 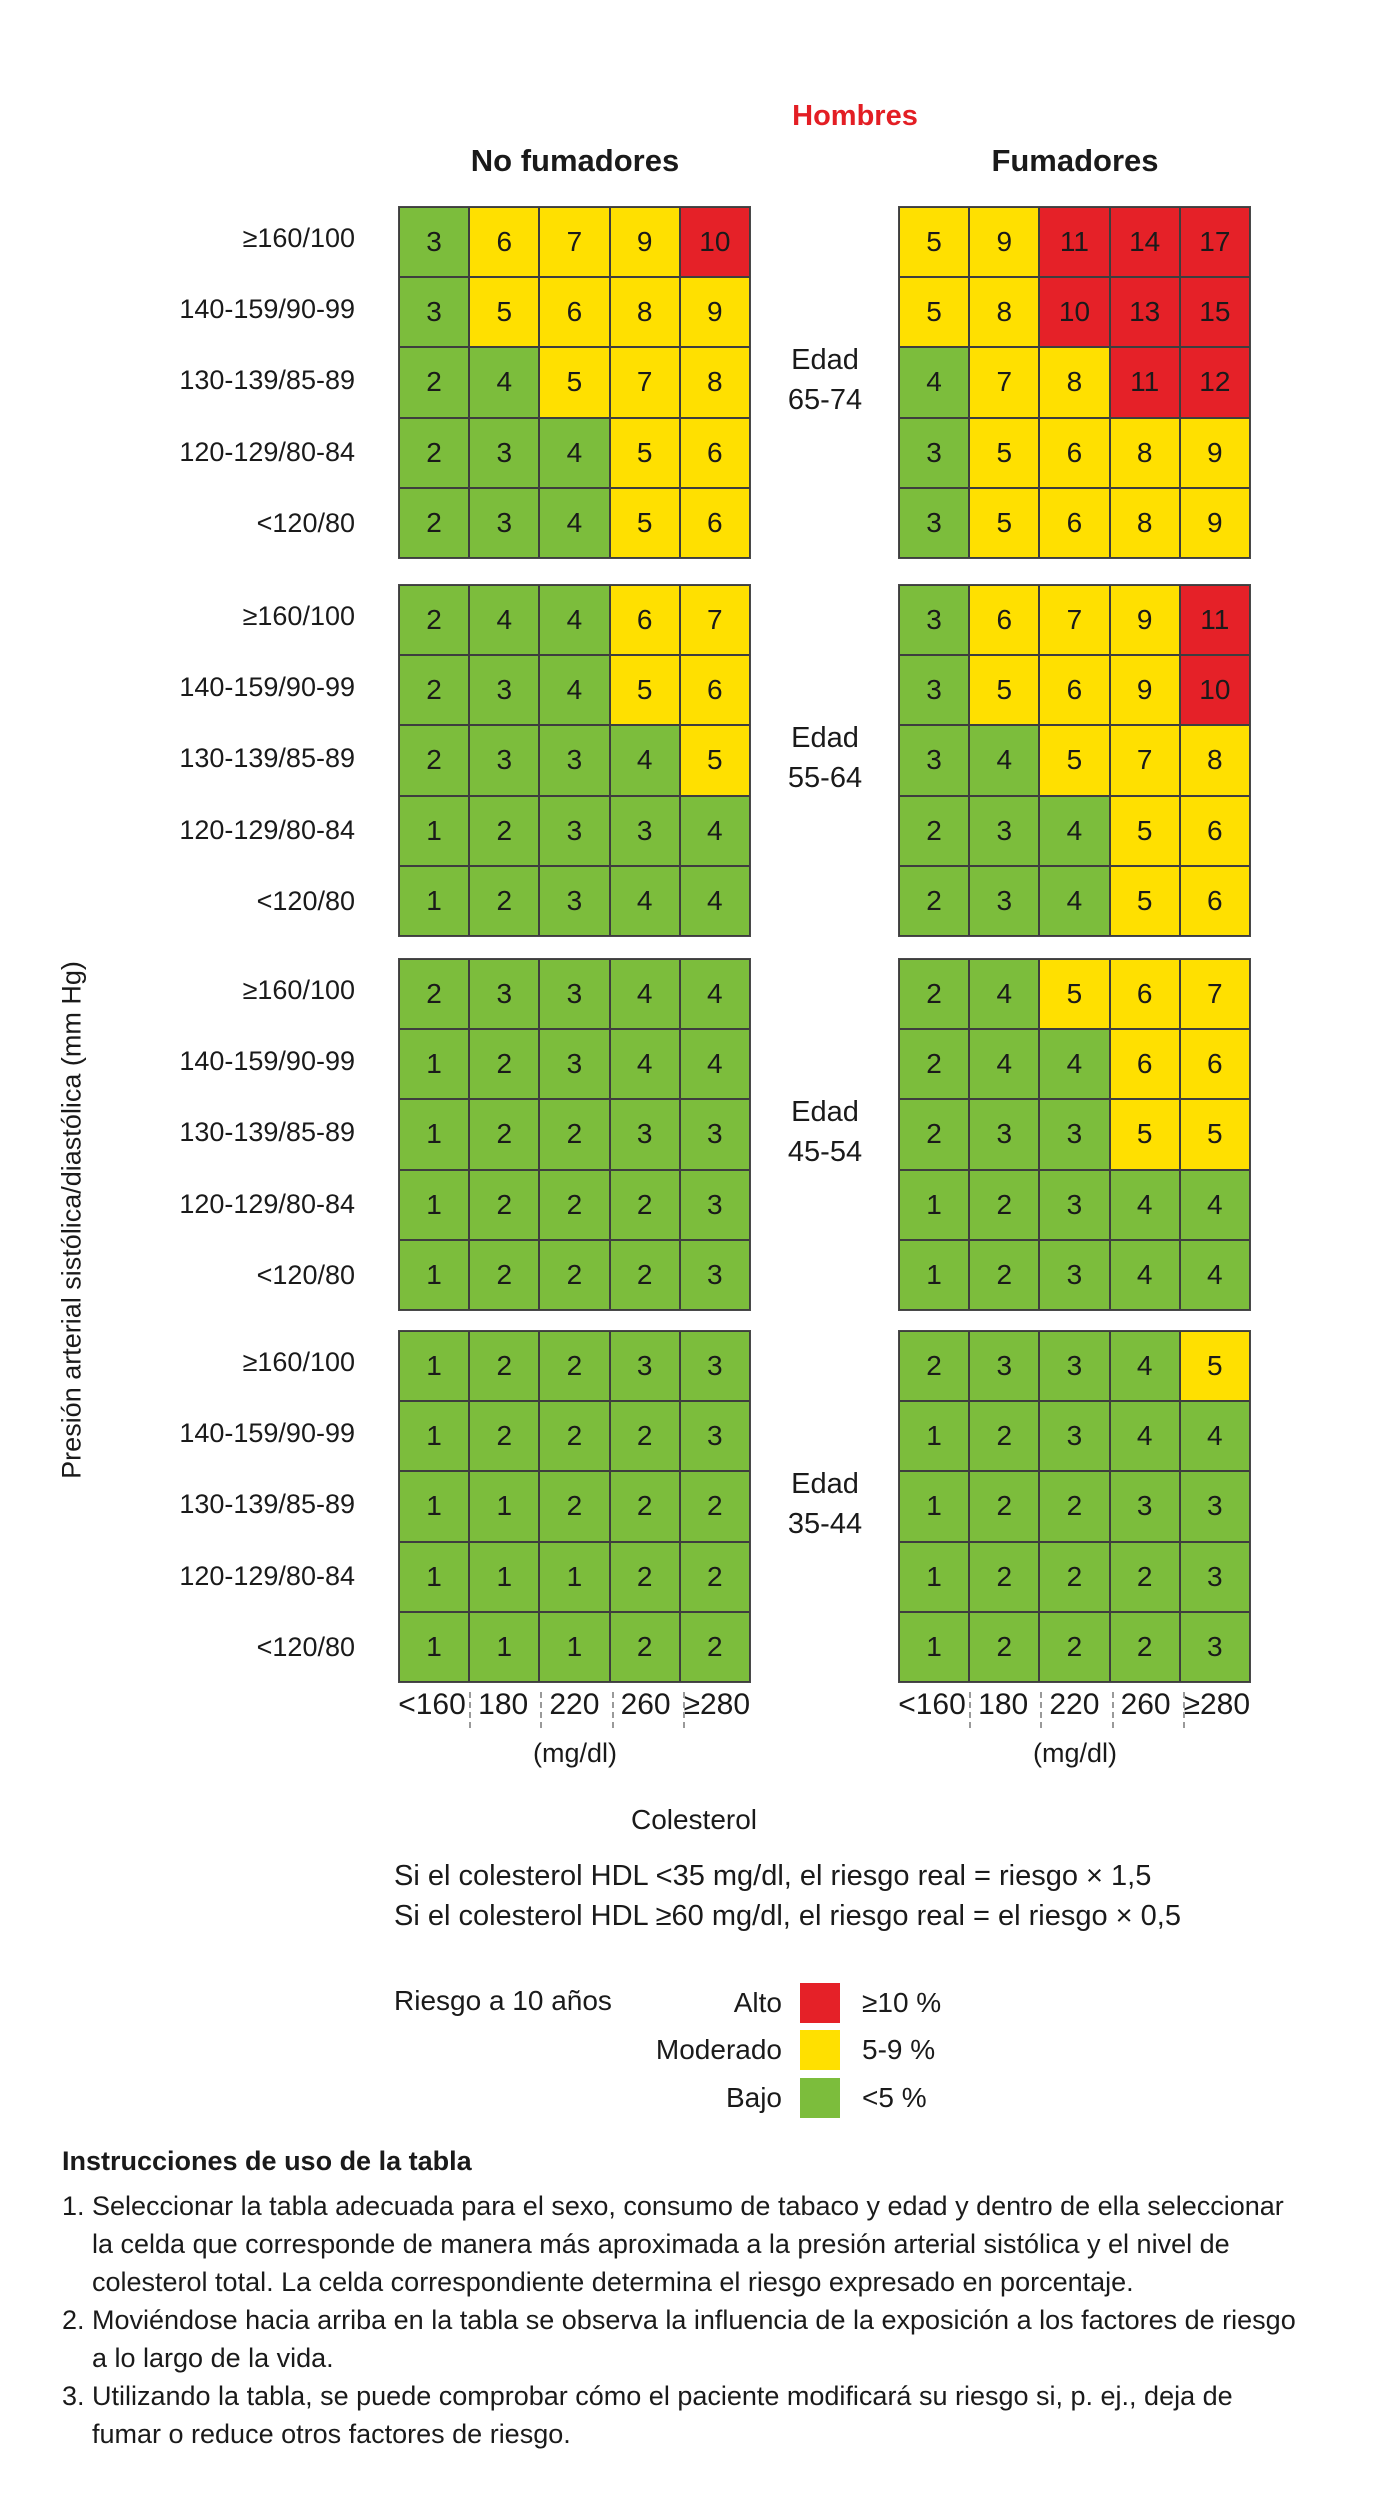 What do you see at coordinates (1003, 1704) in the screenshot?
I see `x-tick-label: 180` at bounding box center [1003, 1704].